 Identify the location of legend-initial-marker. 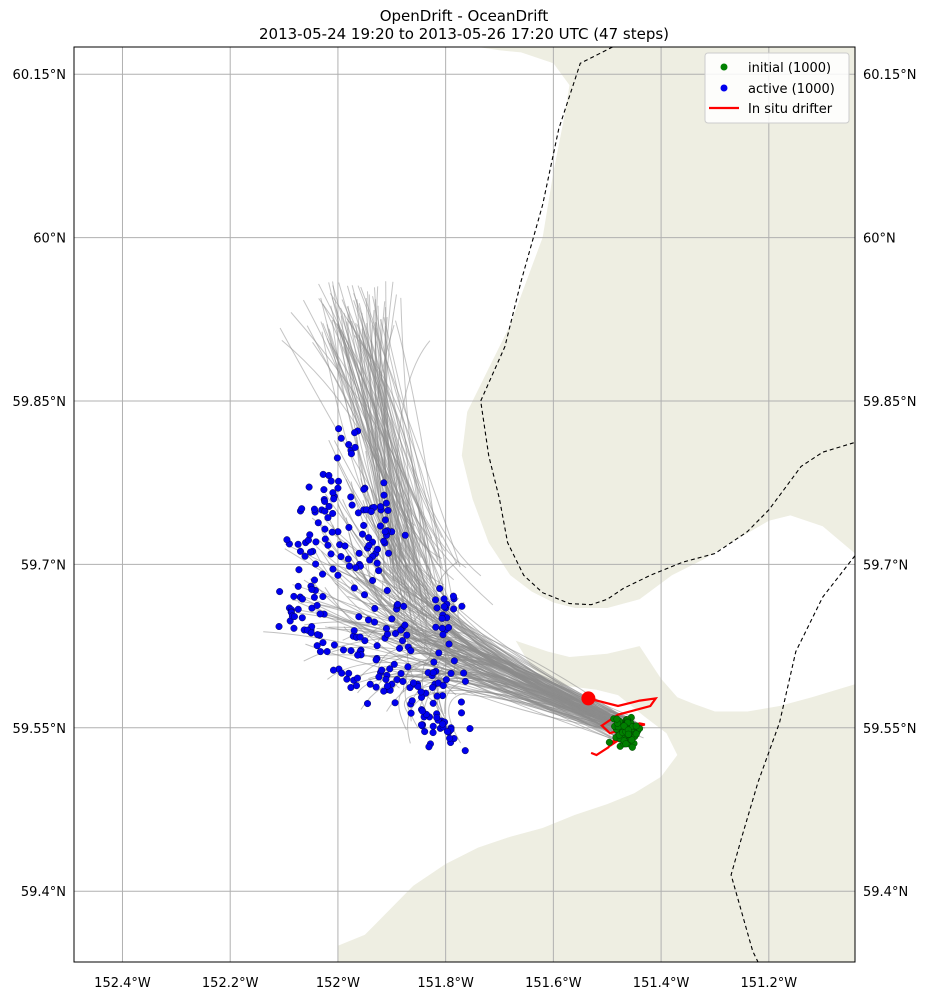
(724, 67).